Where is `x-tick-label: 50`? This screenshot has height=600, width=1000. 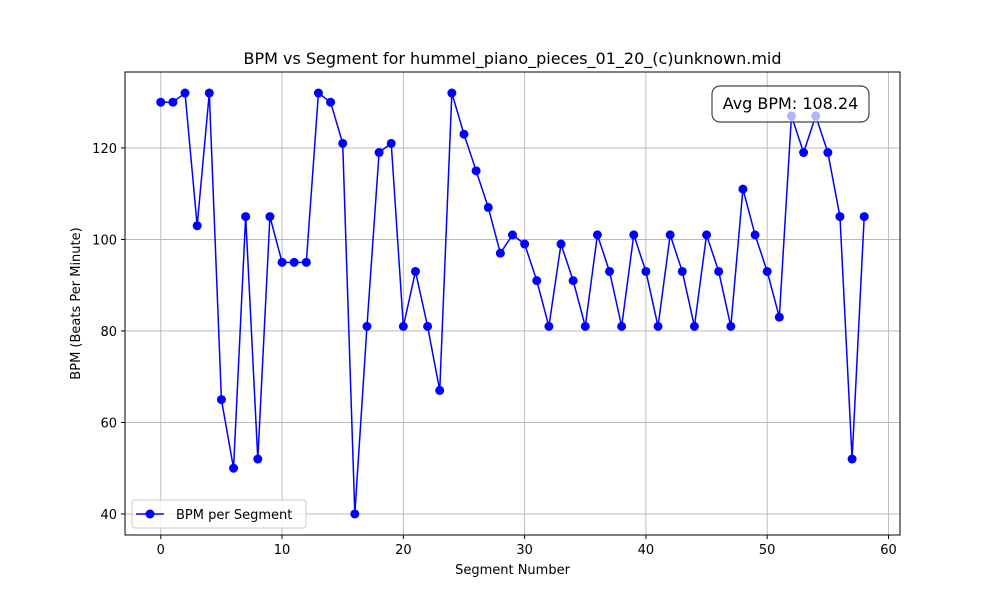 x-tick-label: 50 is located at coordinates (767, 550).